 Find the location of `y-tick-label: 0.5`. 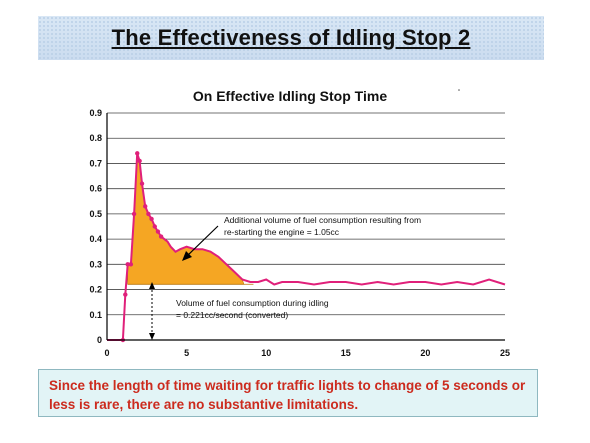

y-tick-label: 0.5 is located at coordinates (95, 214).